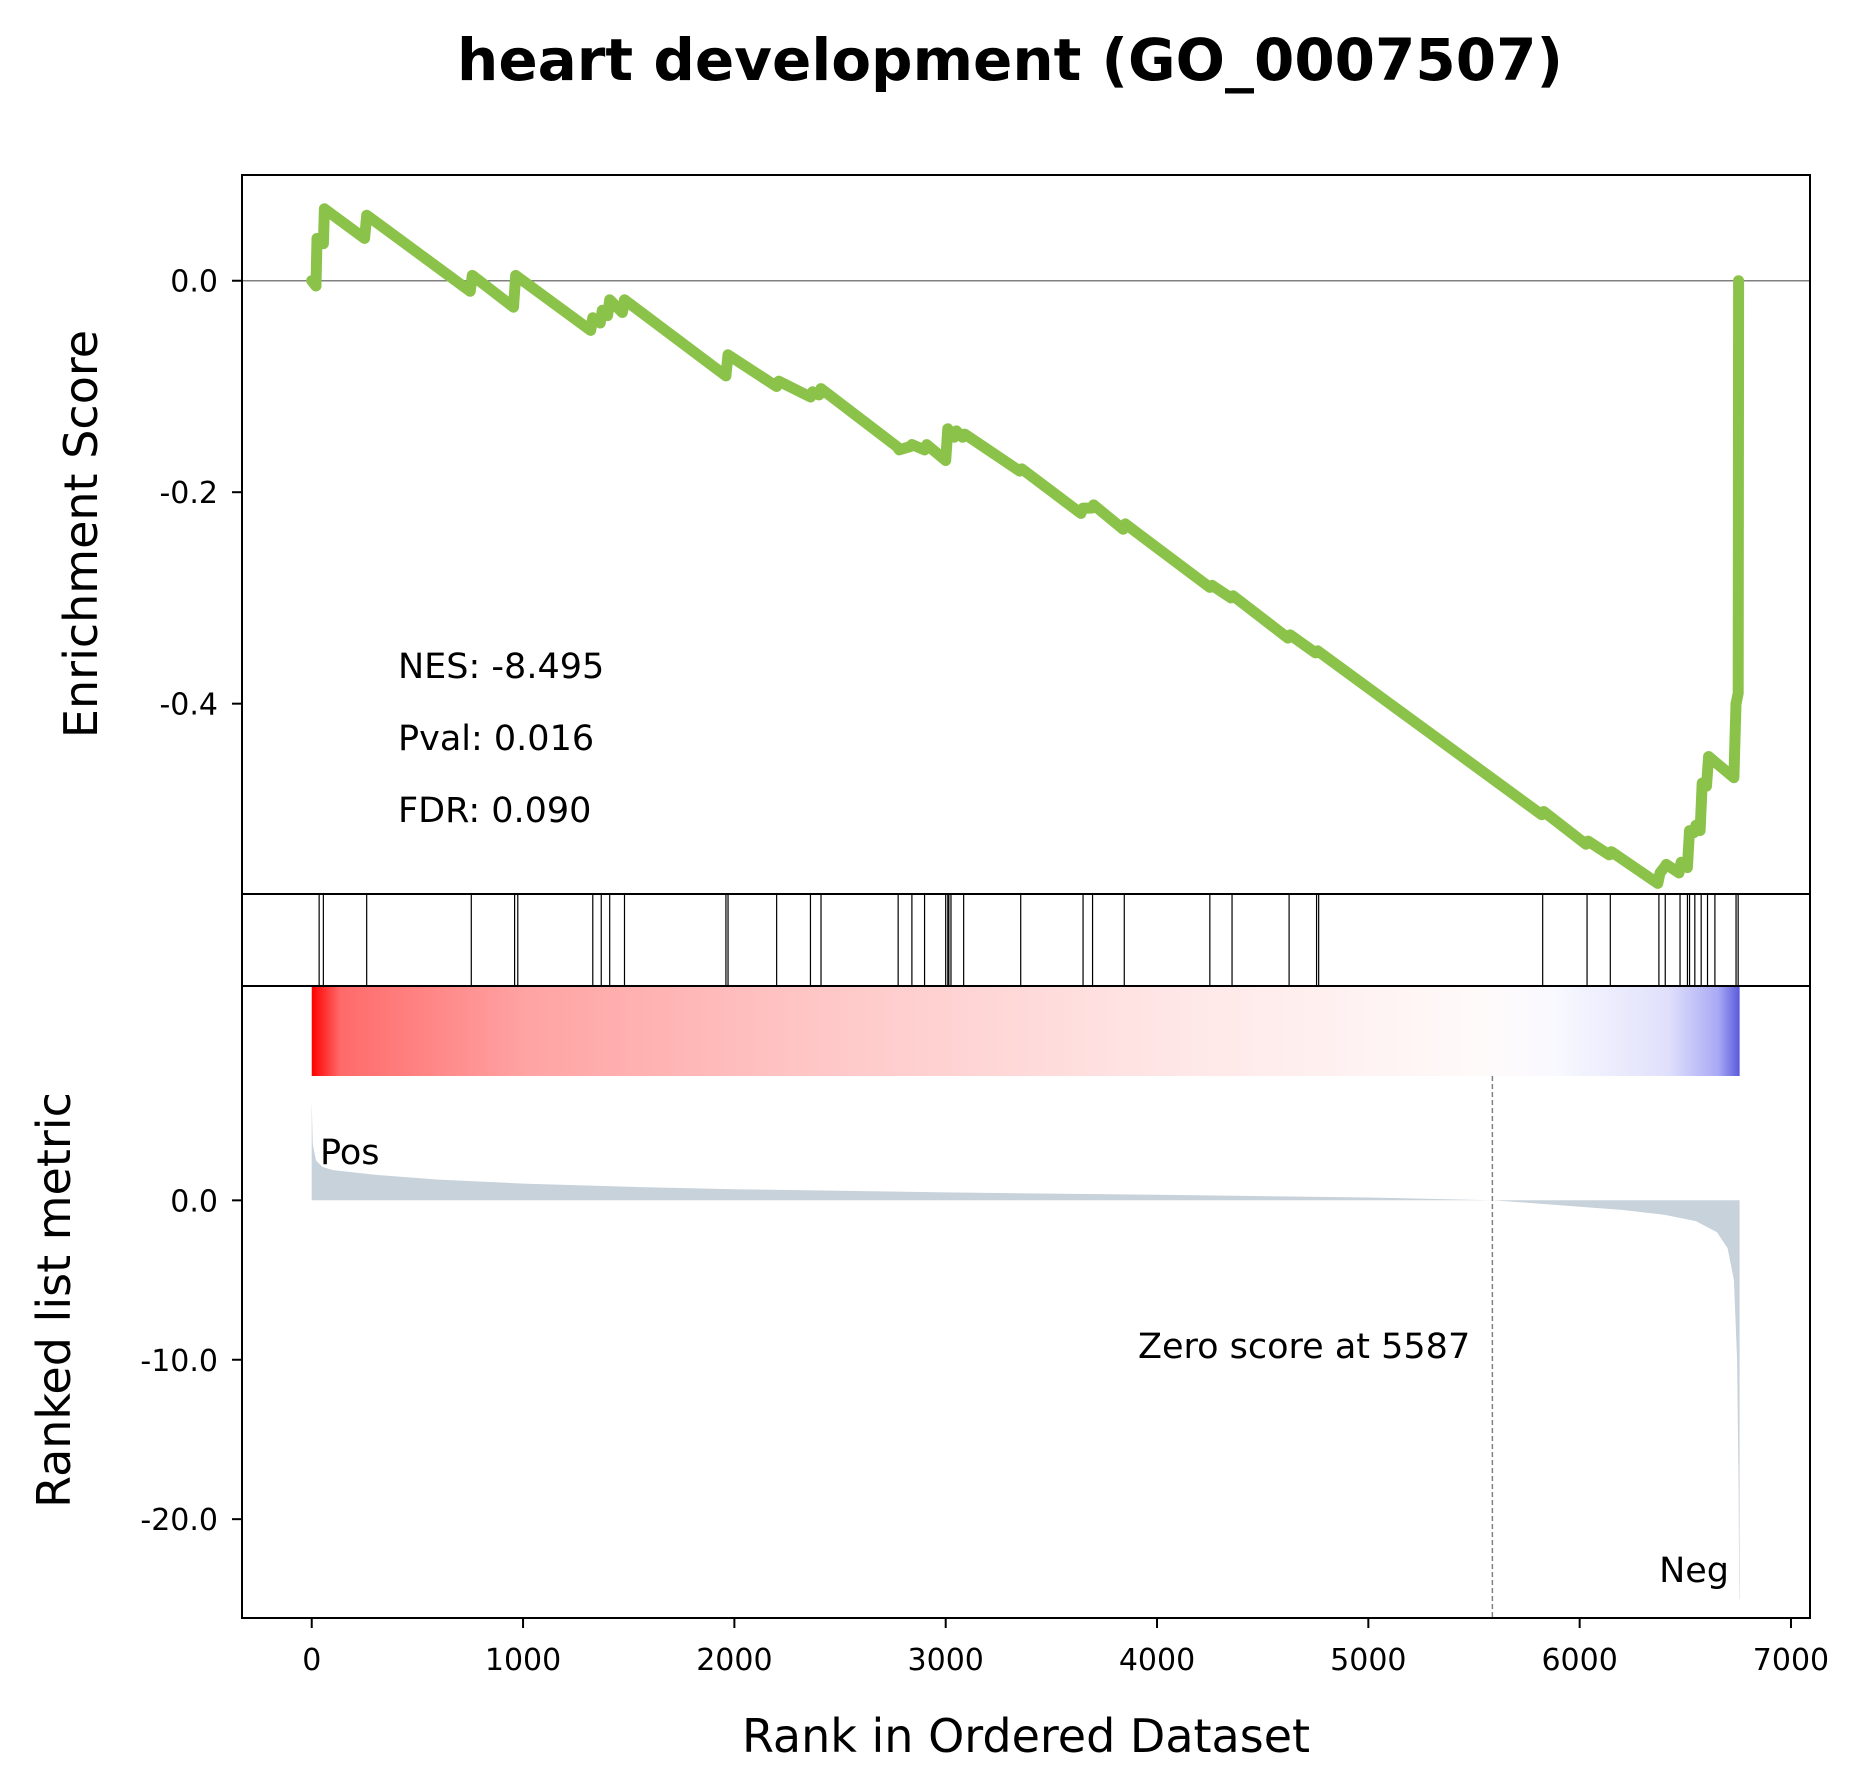  I want to click on zero-score-annotation: Zero score at 5587, so click(1304, 1347).